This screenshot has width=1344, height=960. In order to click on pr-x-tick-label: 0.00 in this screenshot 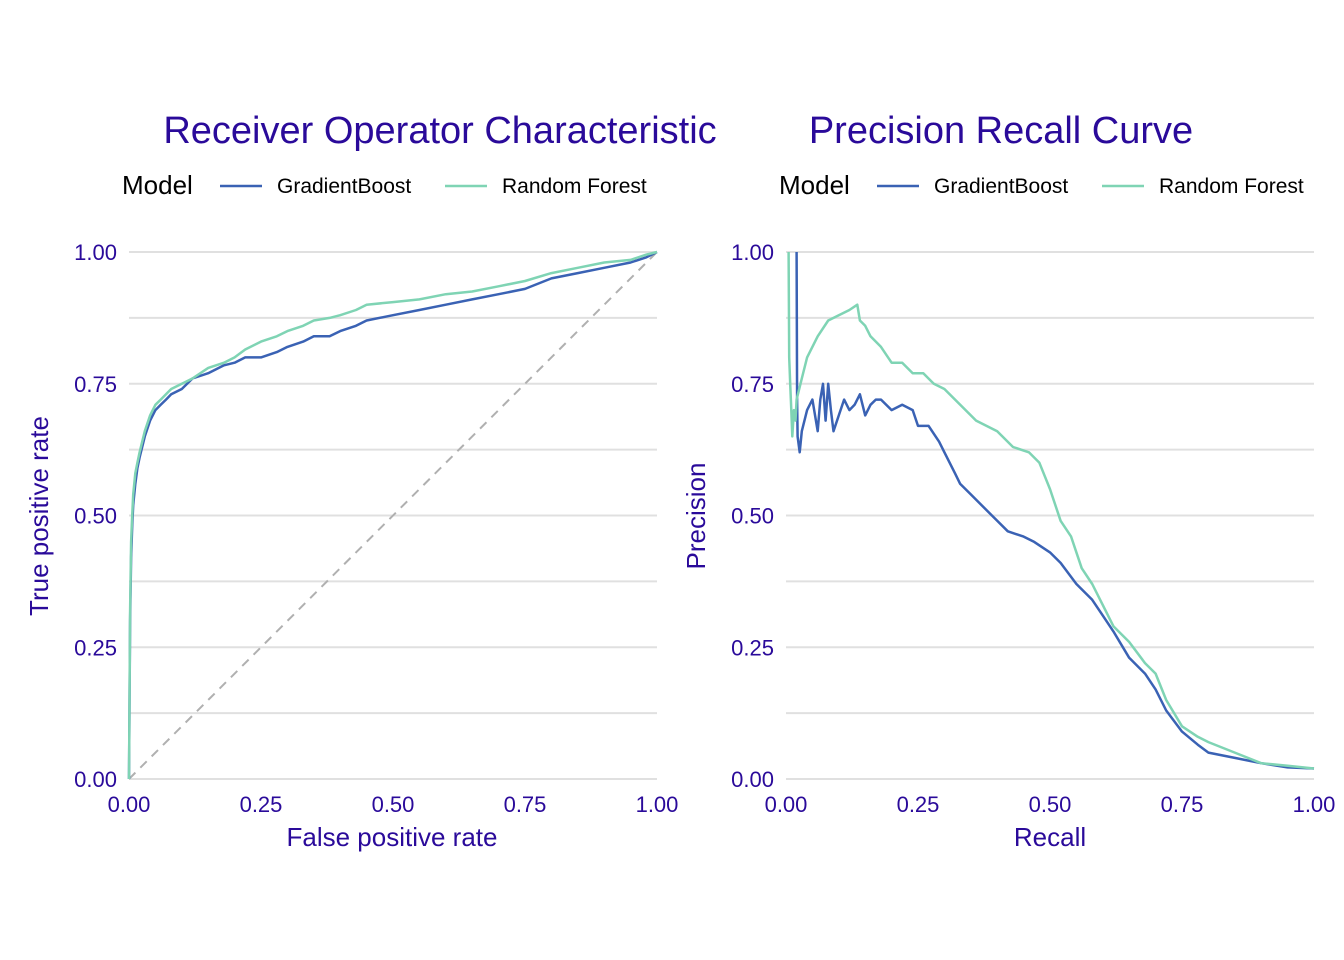, I will do `click(786, 804)`.